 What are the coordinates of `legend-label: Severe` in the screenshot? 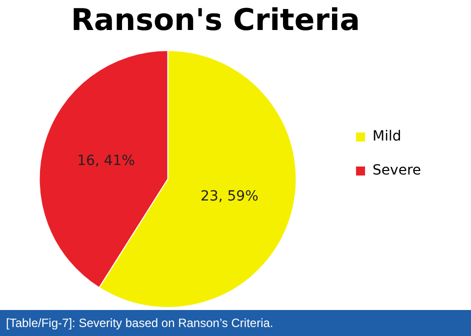 It's located at (397, 170).